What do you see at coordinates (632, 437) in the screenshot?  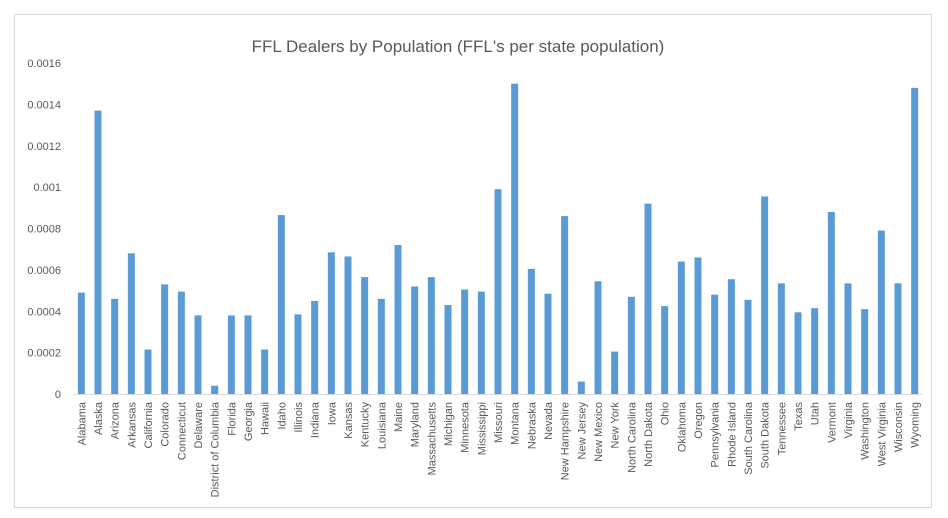 I see `x-tick-label: North Carolina` at bounding box center [632, 437].